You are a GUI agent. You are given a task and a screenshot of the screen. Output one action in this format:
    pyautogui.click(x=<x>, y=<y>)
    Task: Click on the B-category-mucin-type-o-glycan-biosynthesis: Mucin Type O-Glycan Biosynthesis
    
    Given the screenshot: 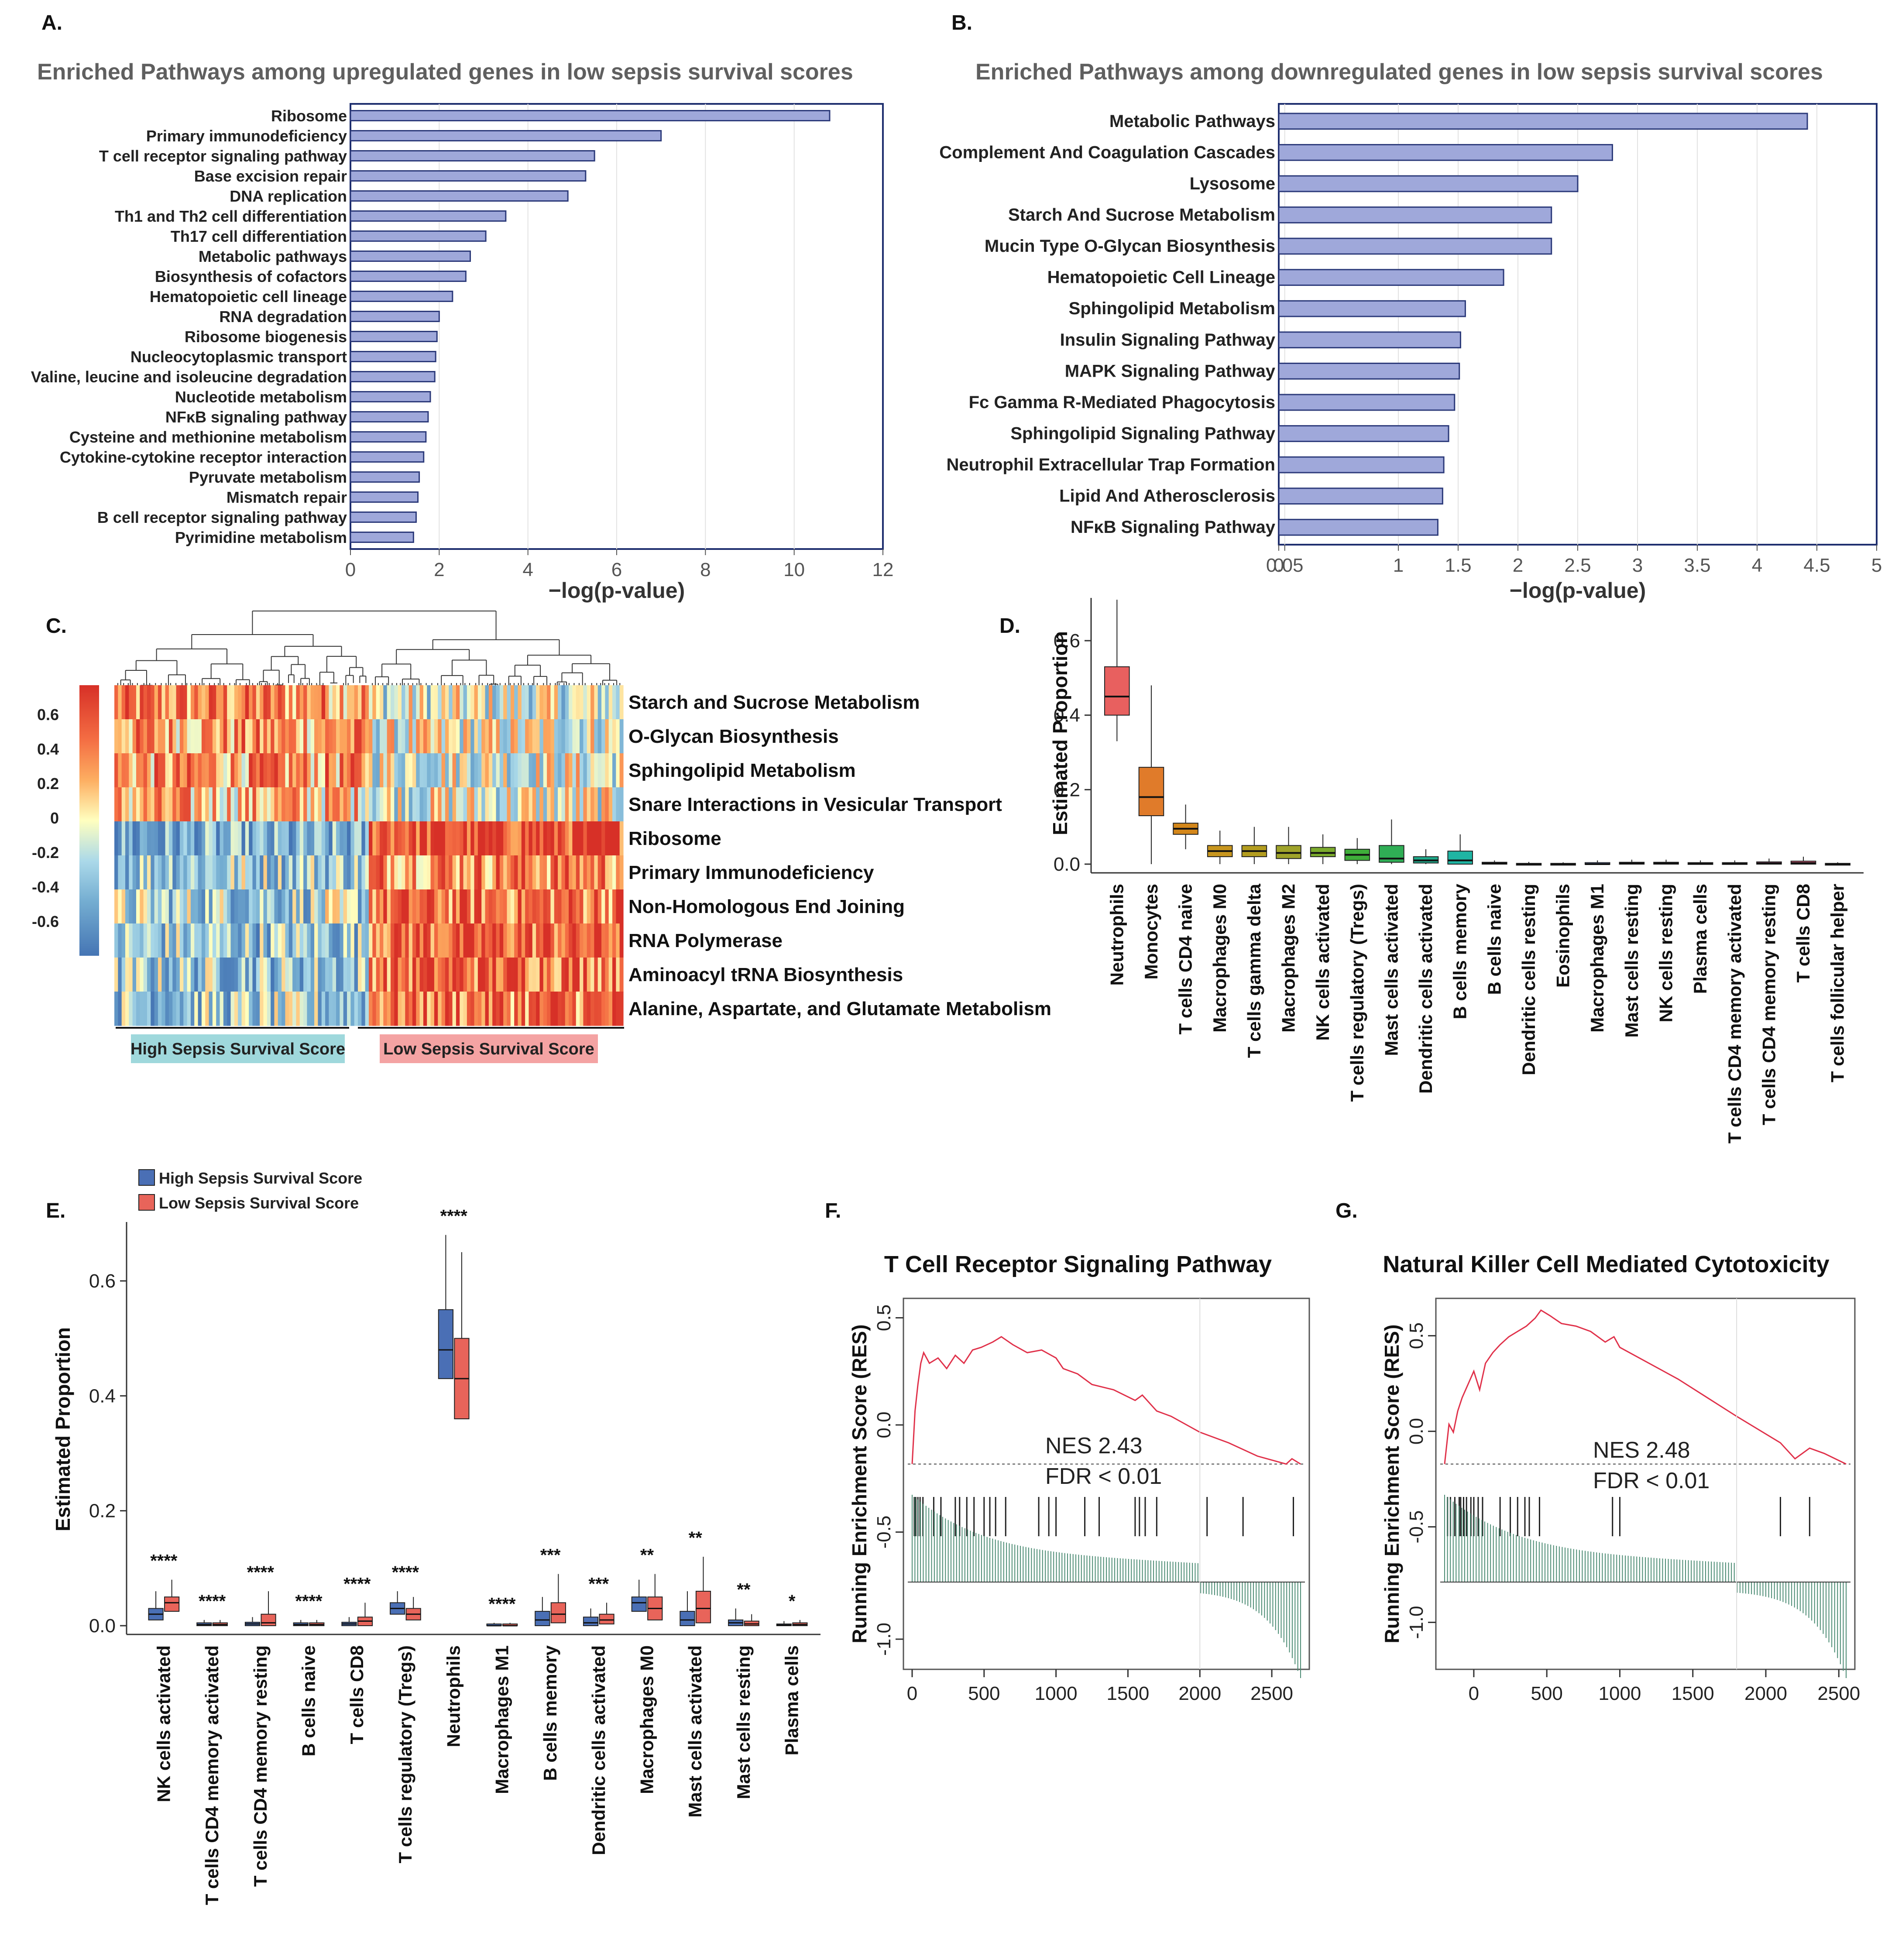 What is the action you would take?
    pyautogui.click(x=1130, y=247)
    